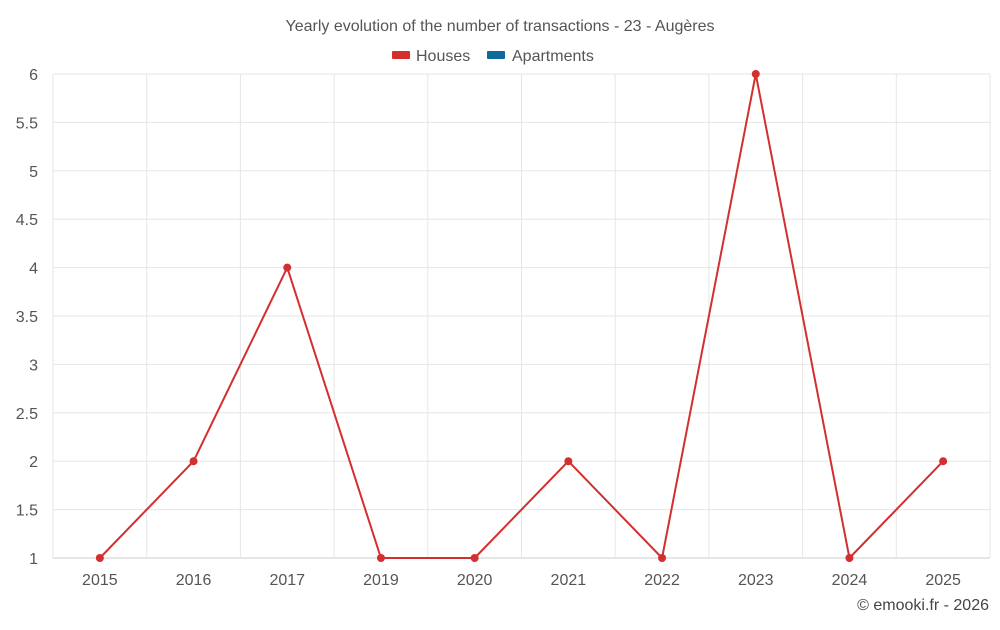 The width and height of the screenshot is (1000, 630). Describe the element at coordinates (381, 580) in the screenshot. I see `x-tick-label: 2019` at that location.